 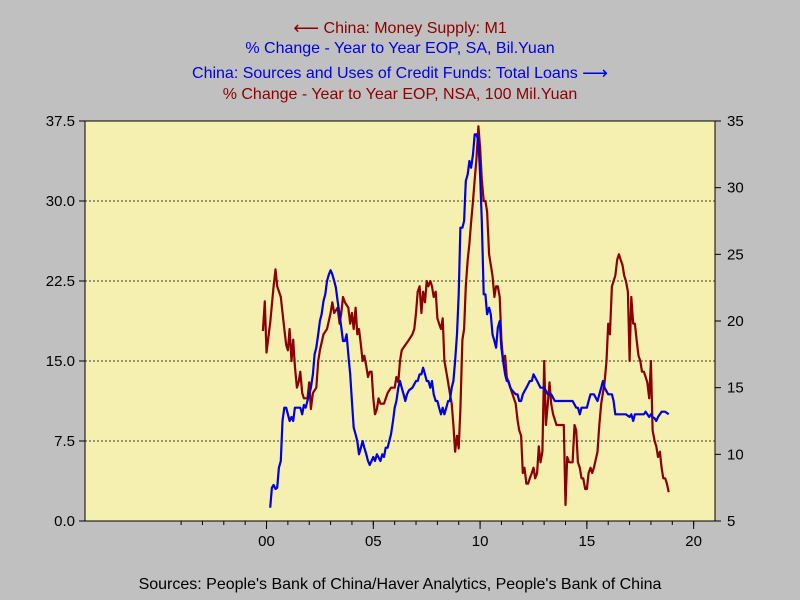 What do you see at coordinates (480, 541) in the screenshot?
I see `x-tick-label: 10` at bounding box center [480, 541].